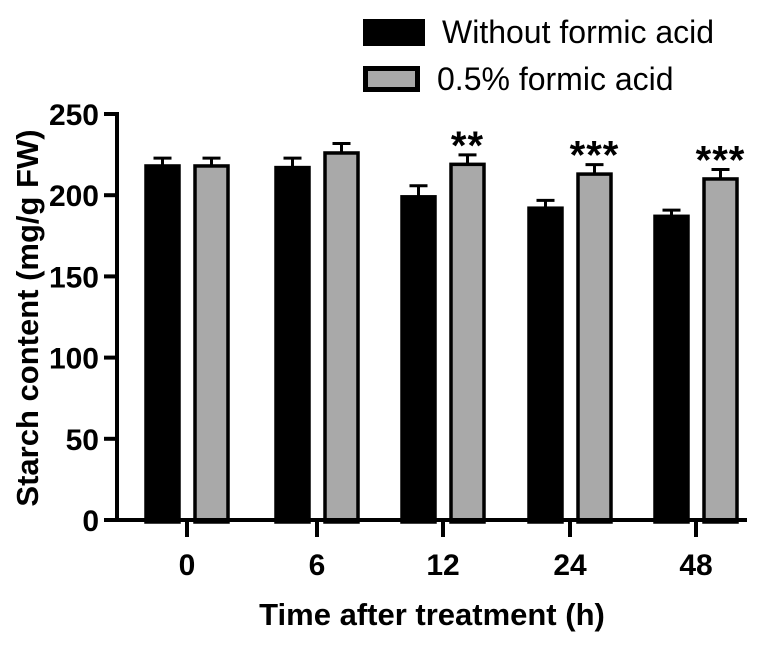  Describe the element at coordinates (391, 79) in the screenshot. I see `legend-swatch-gray` at that location.